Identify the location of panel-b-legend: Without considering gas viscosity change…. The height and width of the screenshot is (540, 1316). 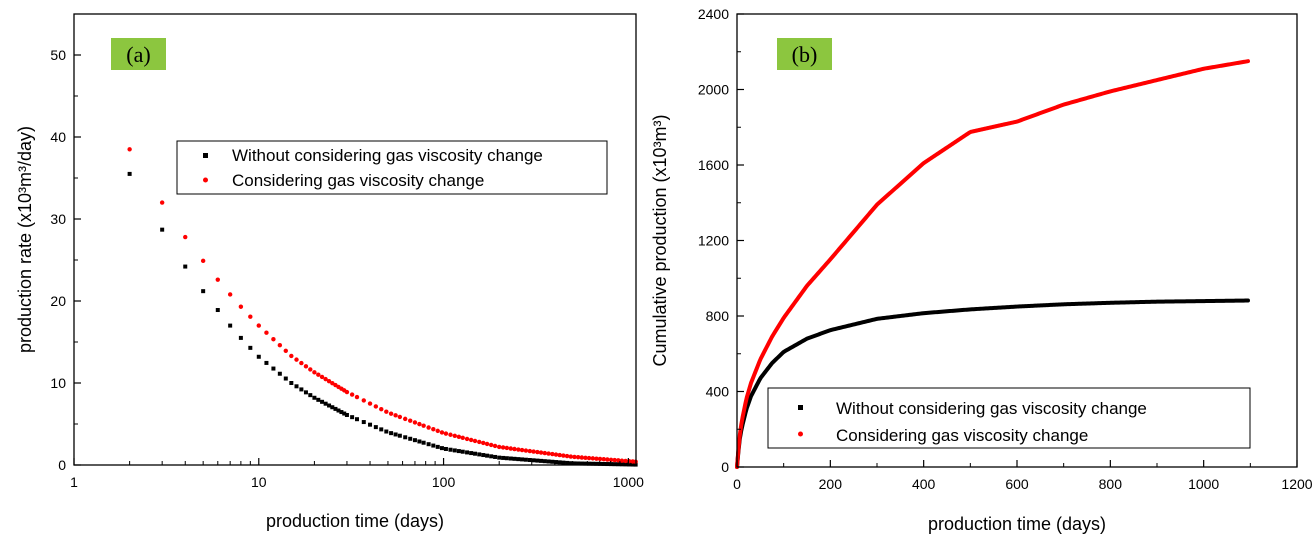
(1009, 418).